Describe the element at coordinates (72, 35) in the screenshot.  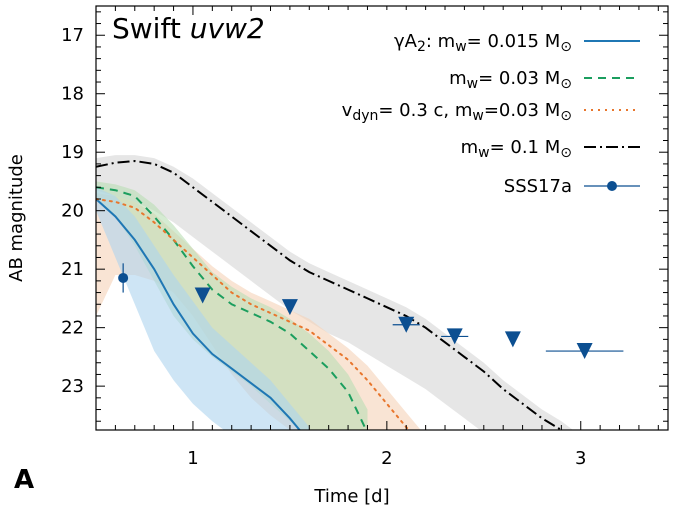
I see `y-tick-label: 17` at that location.